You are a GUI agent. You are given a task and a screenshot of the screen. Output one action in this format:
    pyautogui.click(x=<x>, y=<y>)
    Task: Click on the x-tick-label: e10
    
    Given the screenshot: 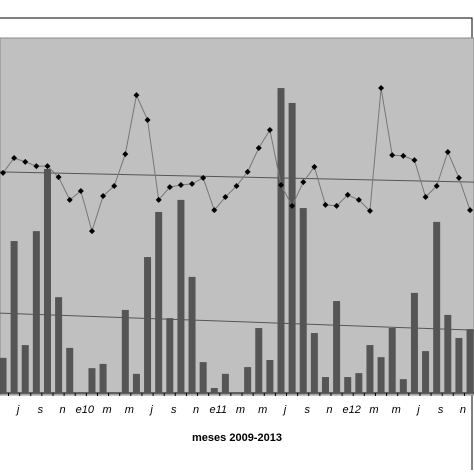 What is the action you would take?
    pyautogui.click(x=85, y=410)
    